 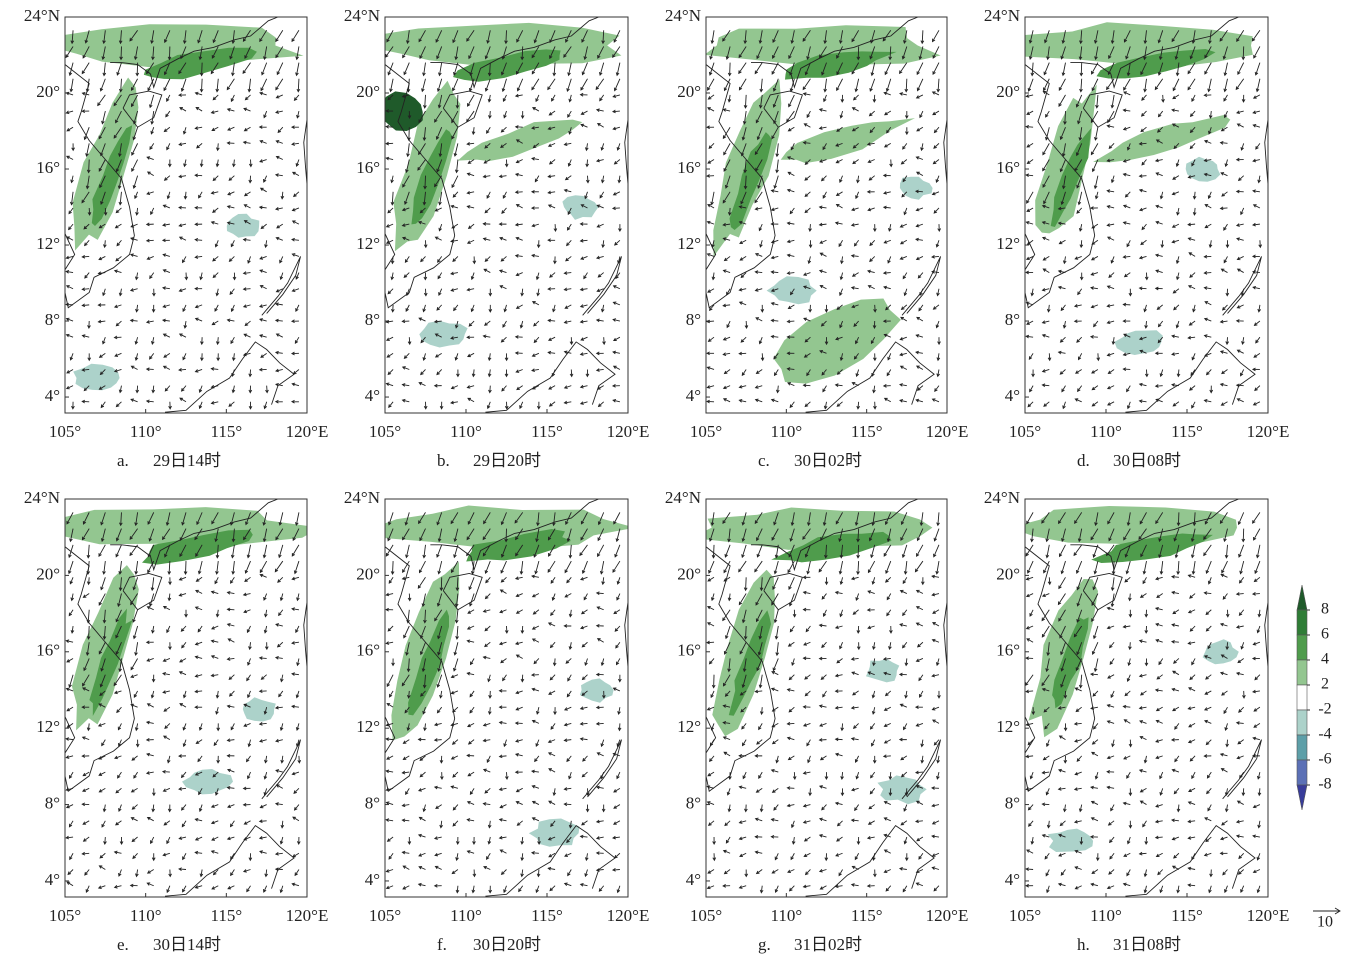 What do you see at coordinates (65, 915) in the screenshot?
I see `x-tick-label: 105°` at bounding box center [65, 915].